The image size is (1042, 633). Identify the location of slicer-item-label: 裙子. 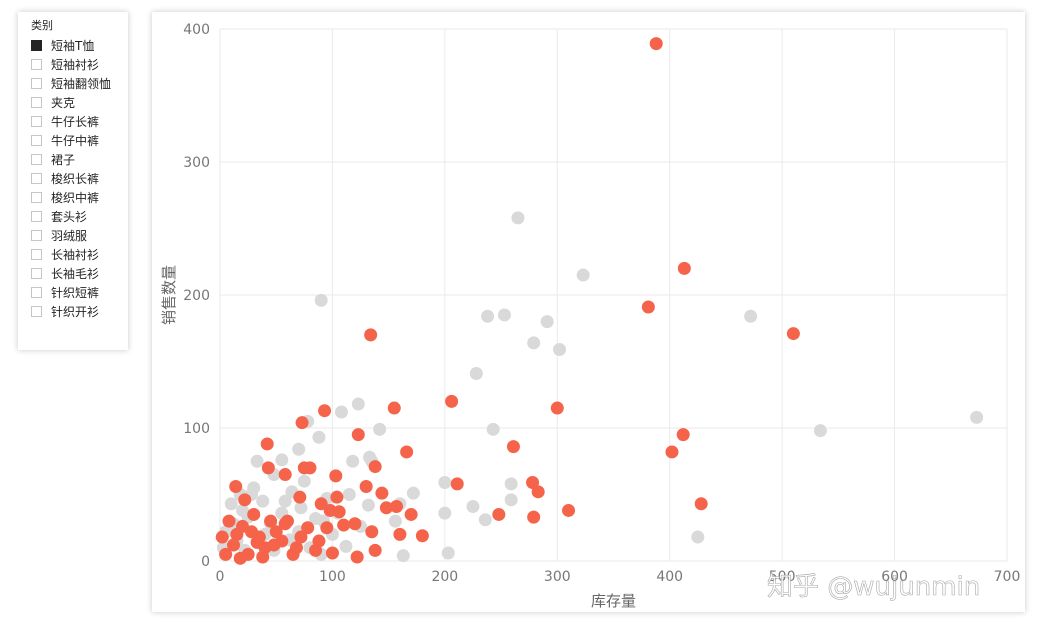
(63, 160).